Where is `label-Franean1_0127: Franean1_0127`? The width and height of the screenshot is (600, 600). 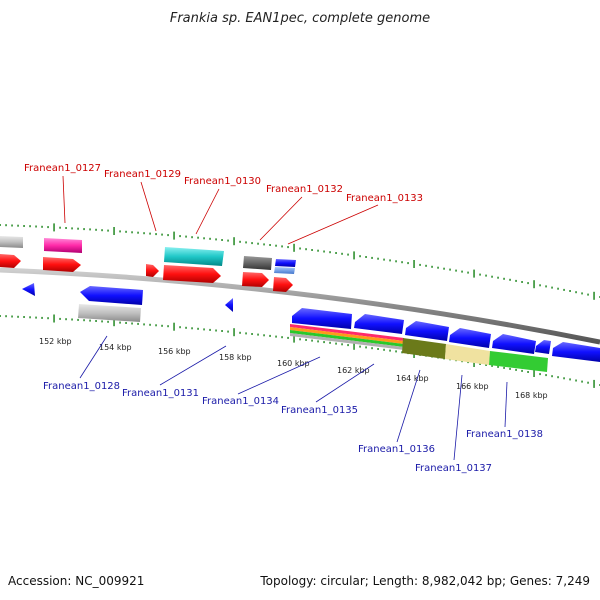 label-Franean1_0127: Franean1_0127 is located at coordinates (62, 168).